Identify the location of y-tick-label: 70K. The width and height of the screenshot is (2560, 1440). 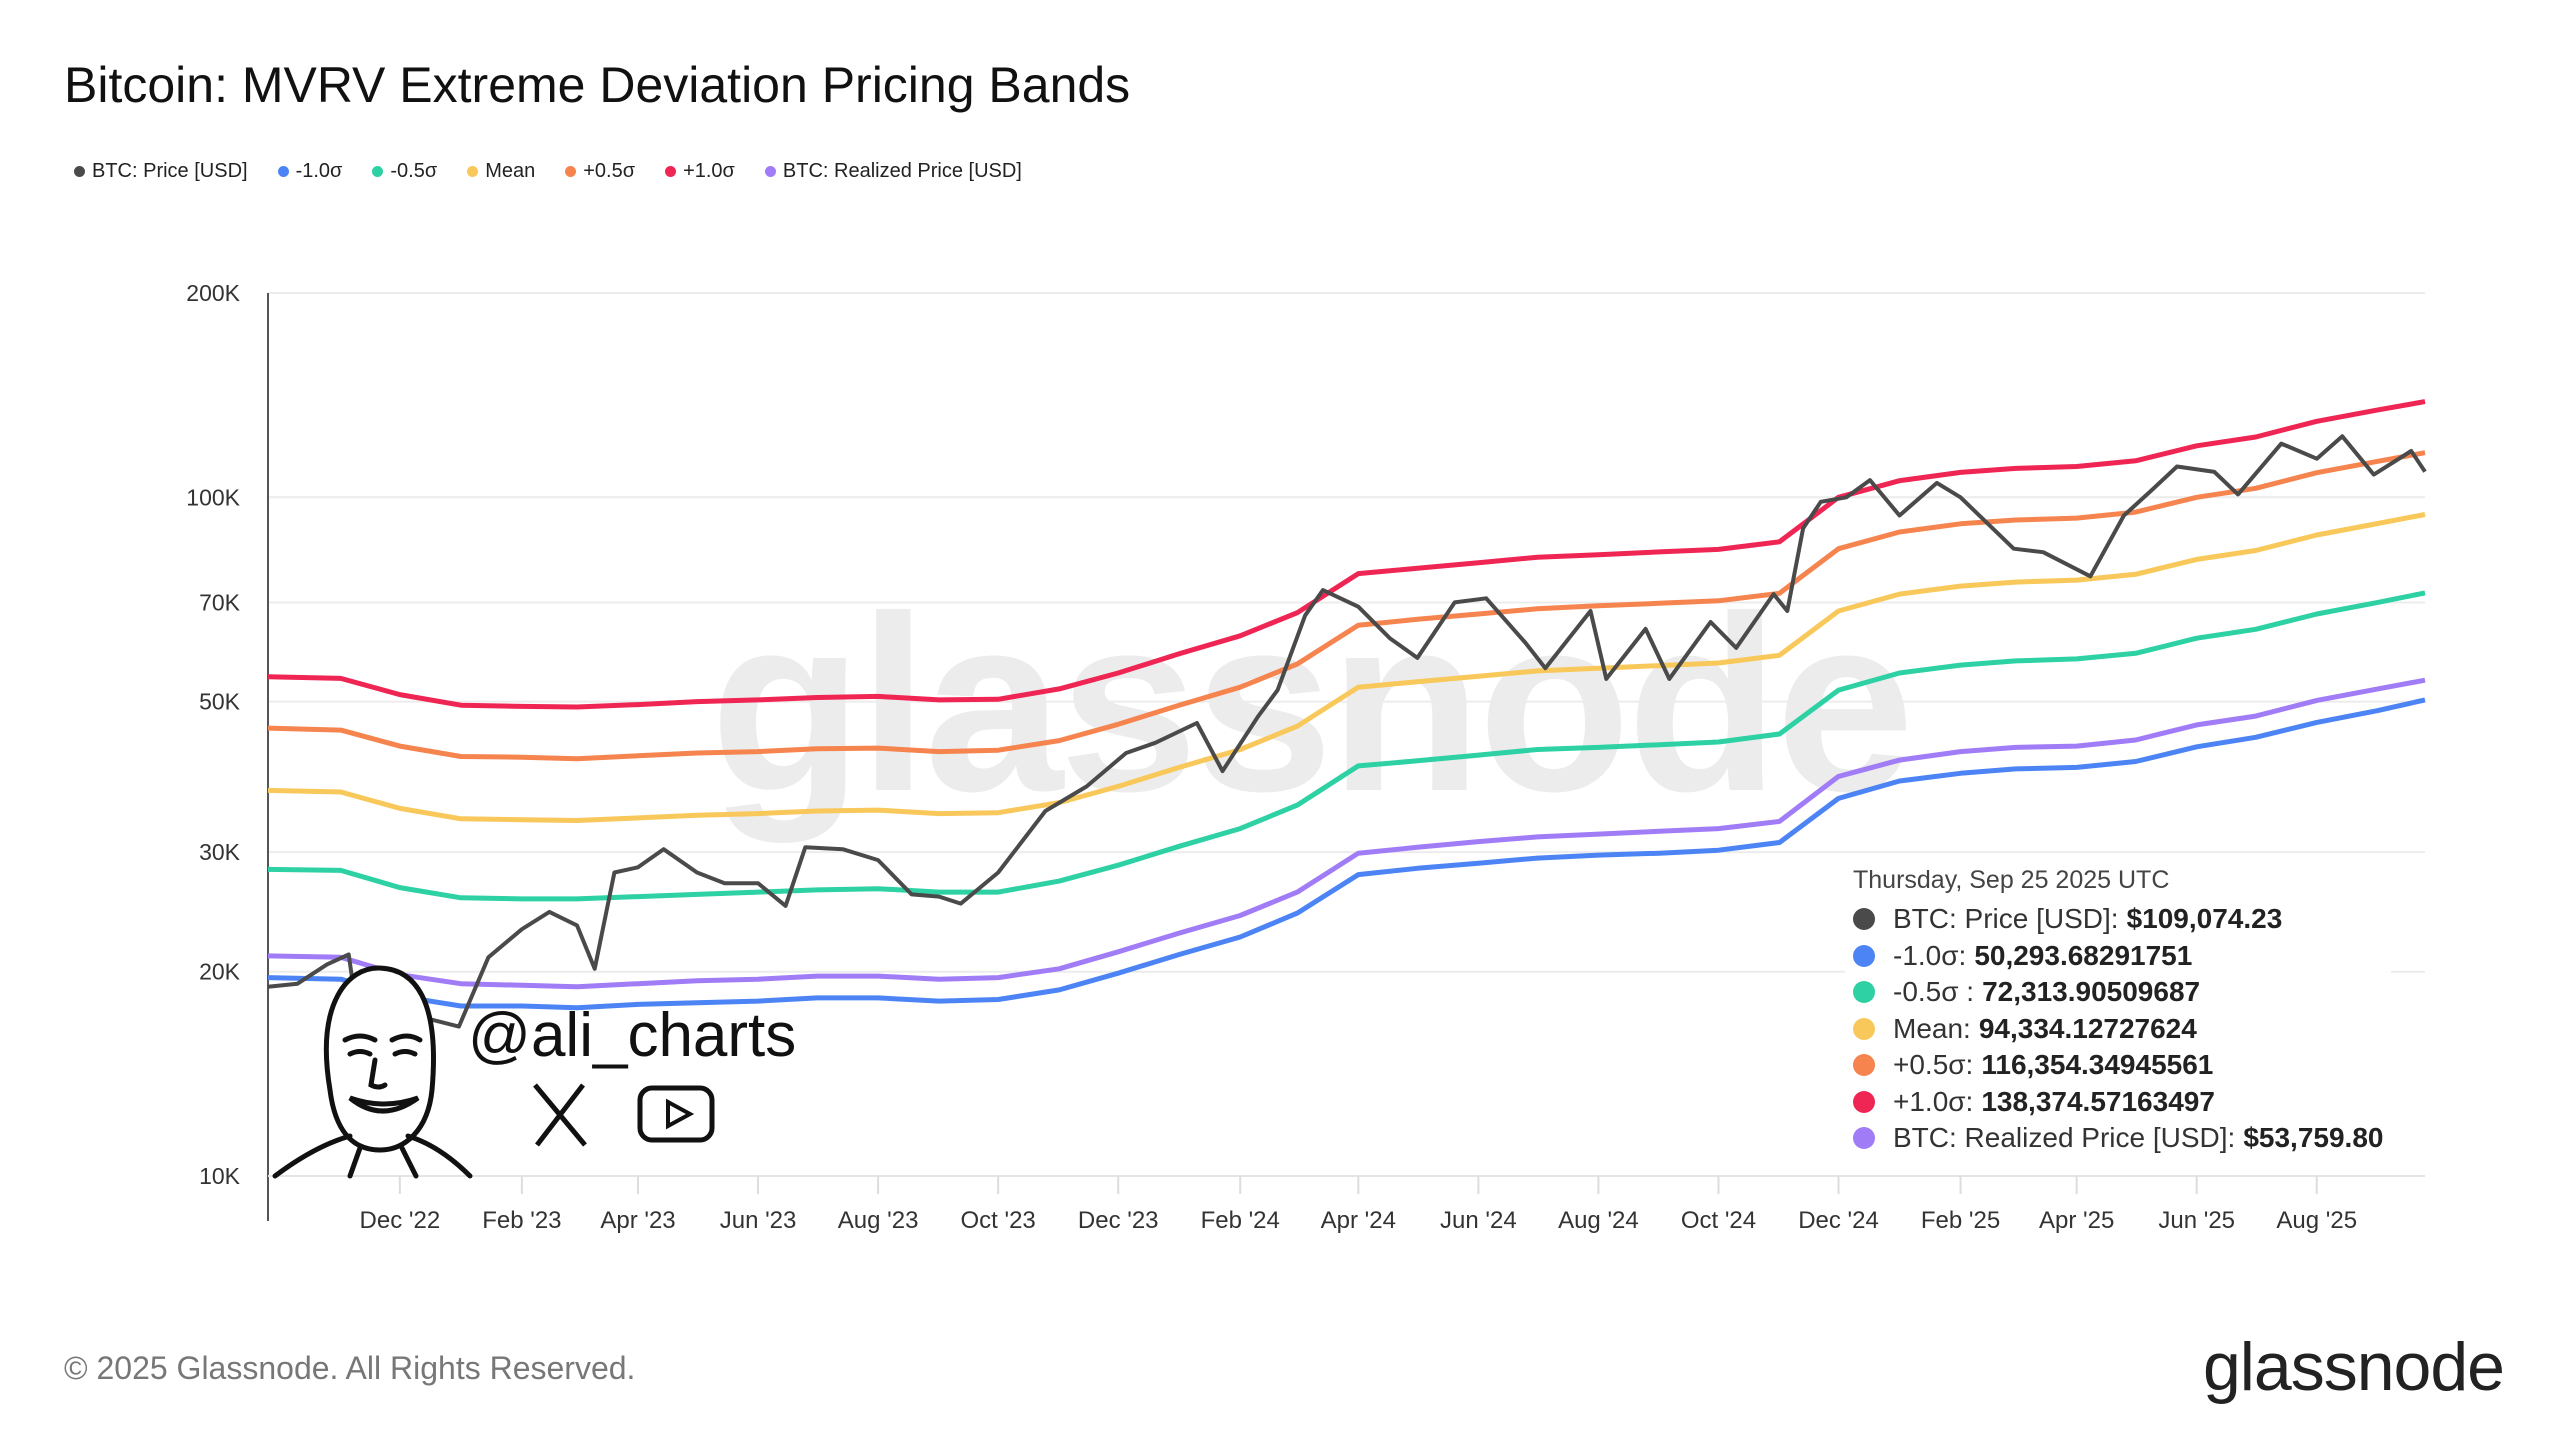
(220, 602).